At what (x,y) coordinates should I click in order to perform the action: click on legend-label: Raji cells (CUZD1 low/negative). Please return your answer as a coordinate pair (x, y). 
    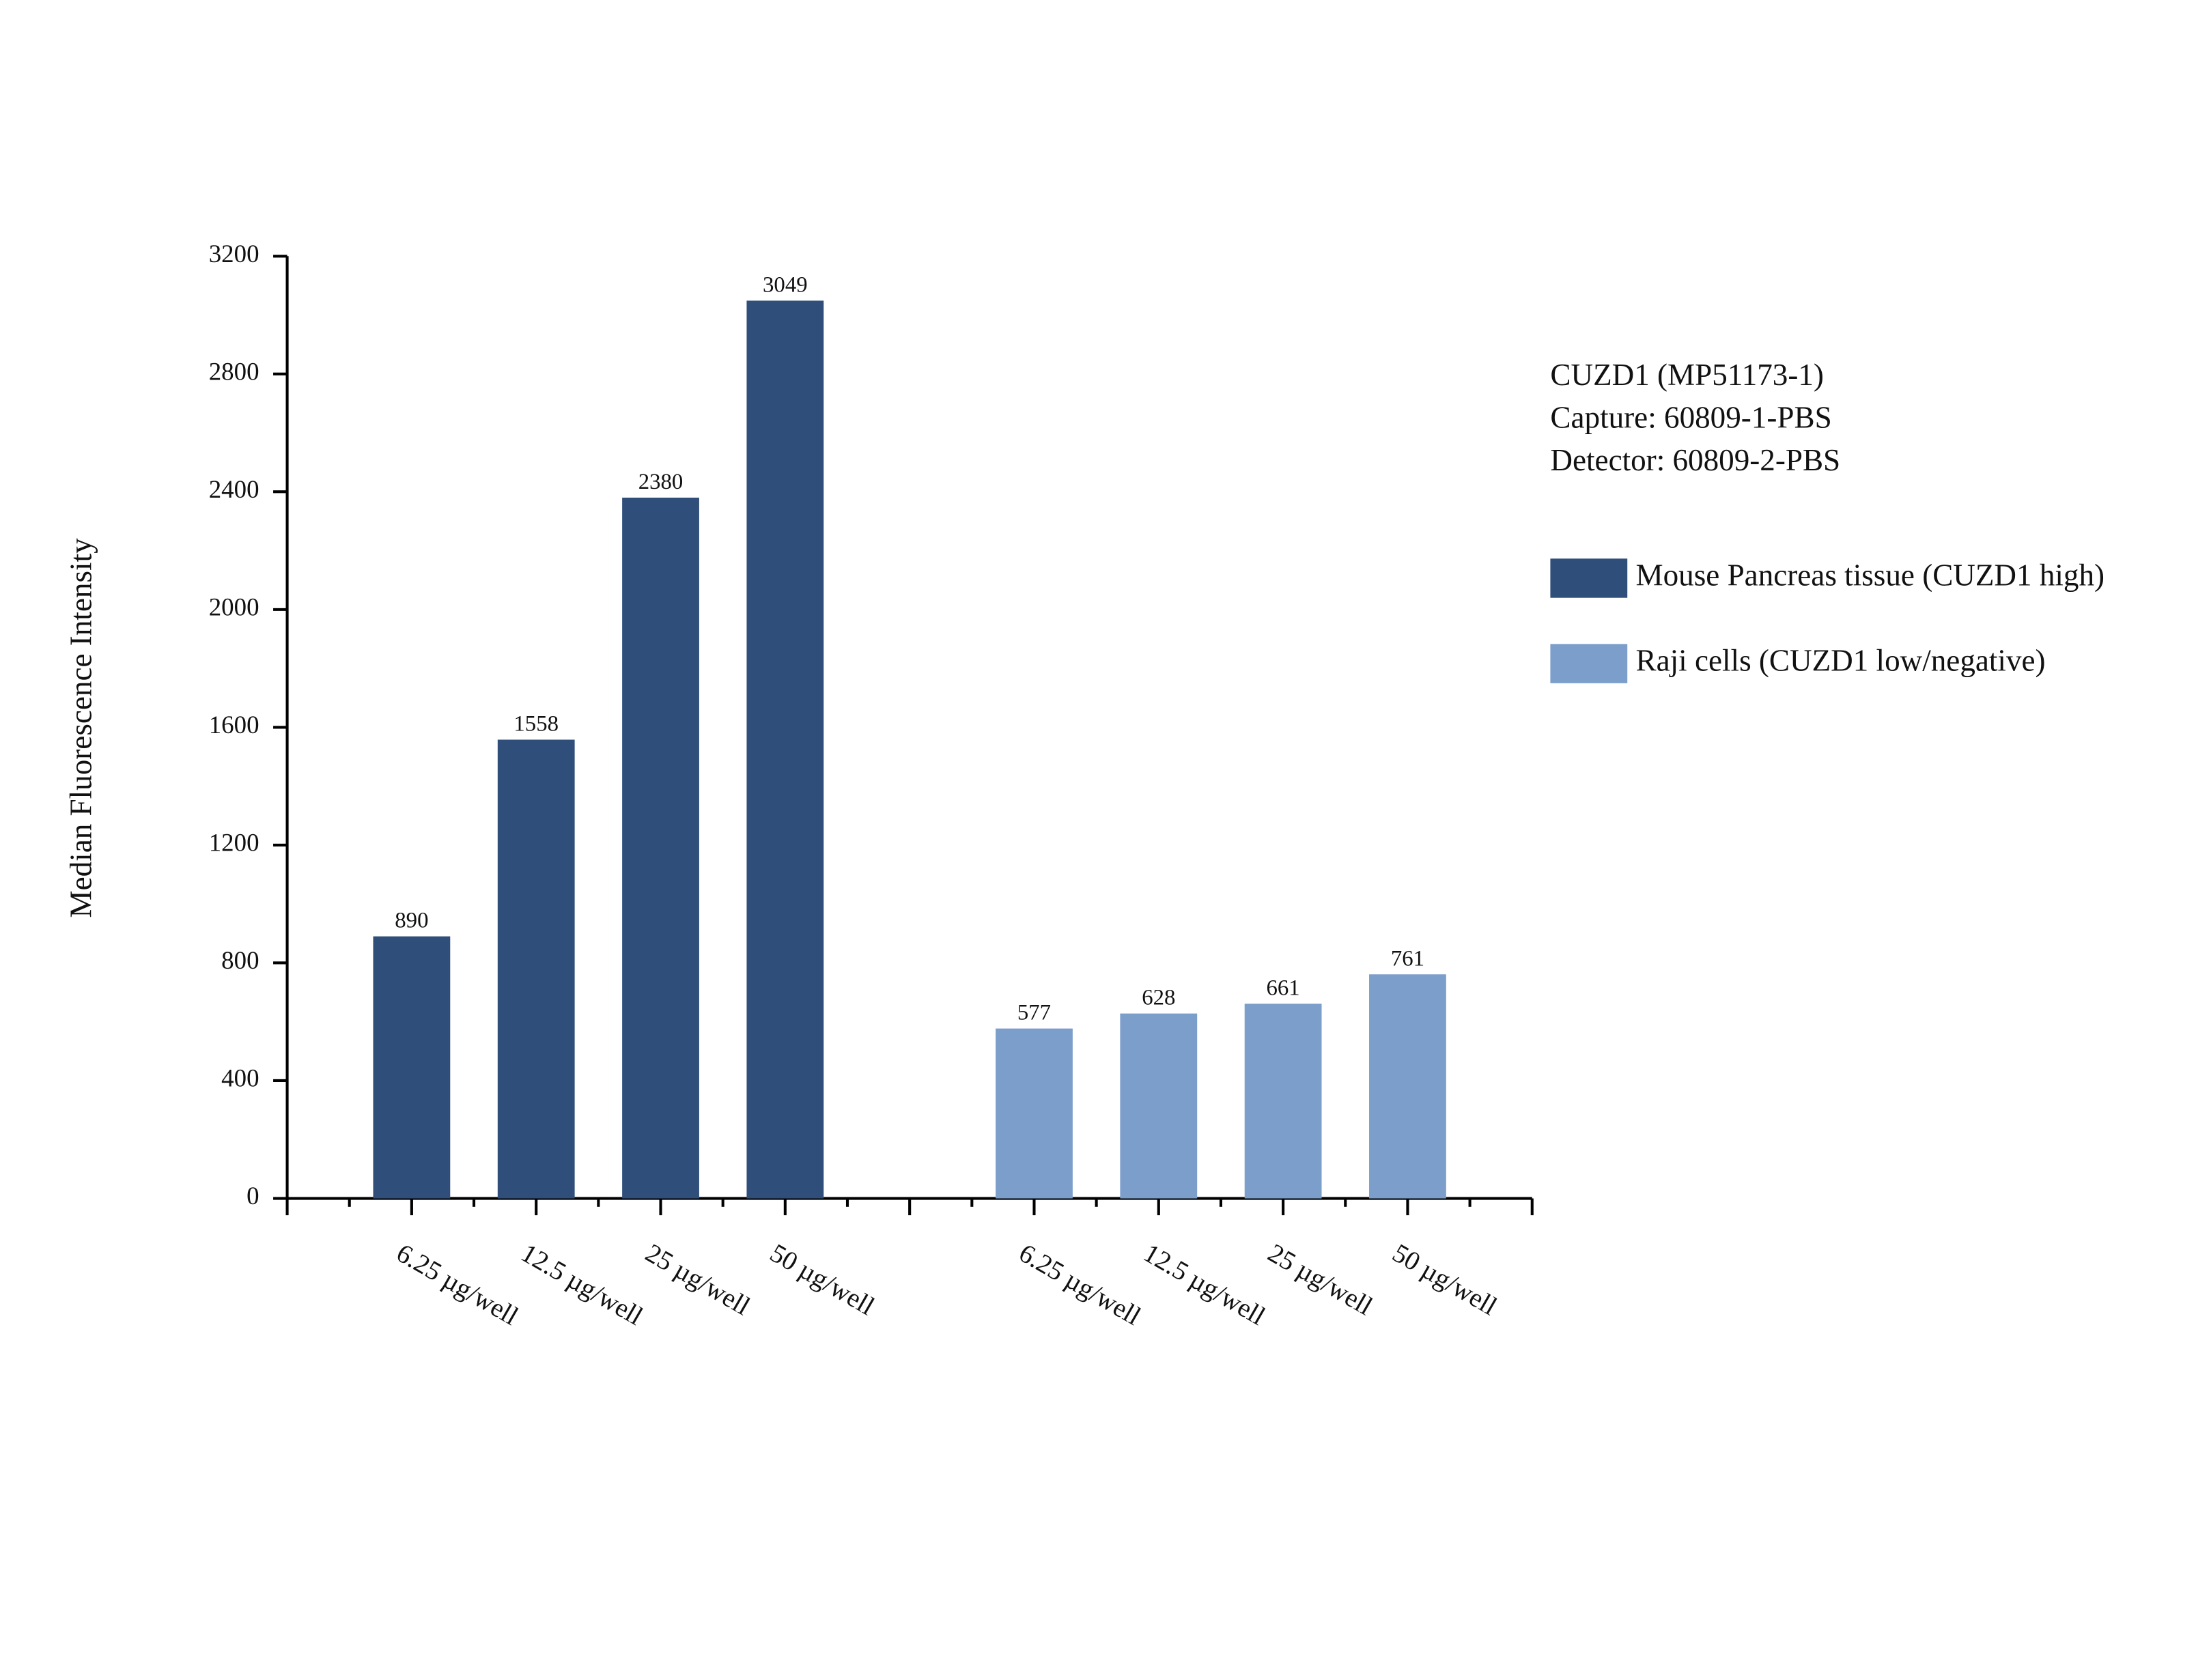
    Looking at the image, I should click on (1841, 660).